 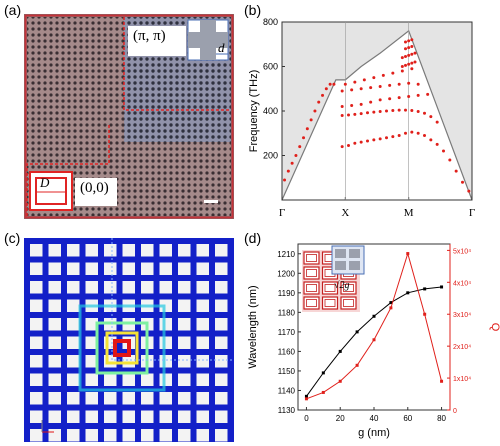 What do you see at coordinates (354, 265) in the screenshot?
I see `inset-detail-square` at bounding box center [354, 265].